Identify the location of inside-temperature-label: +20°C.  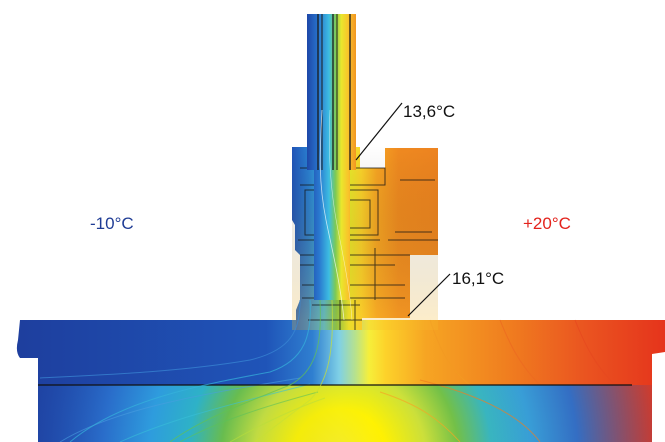
(547, 223).